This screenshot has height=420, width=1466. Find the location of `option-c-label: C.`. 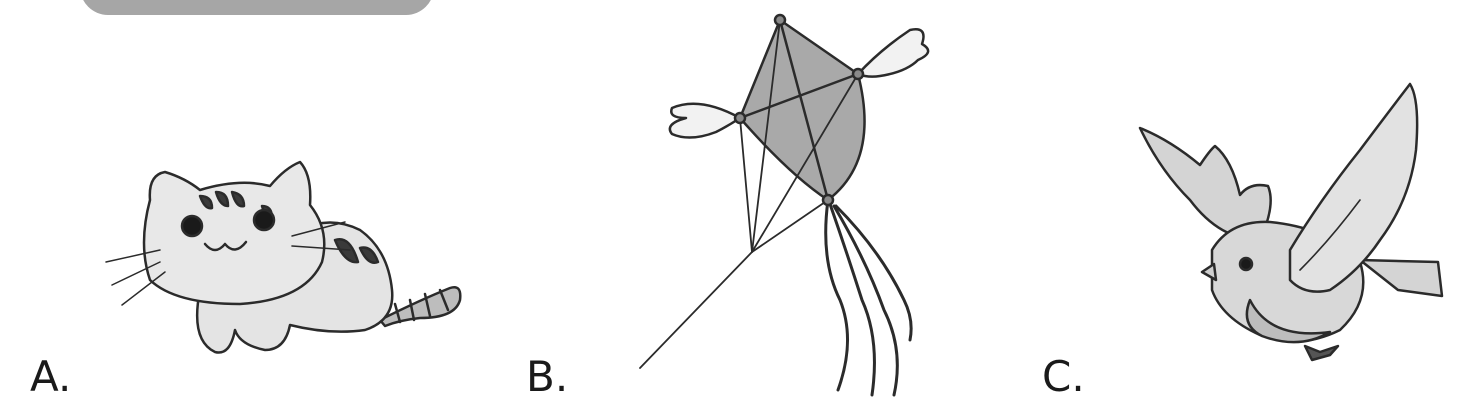

option-c-label: C. is located at coordinates (1063, 376).